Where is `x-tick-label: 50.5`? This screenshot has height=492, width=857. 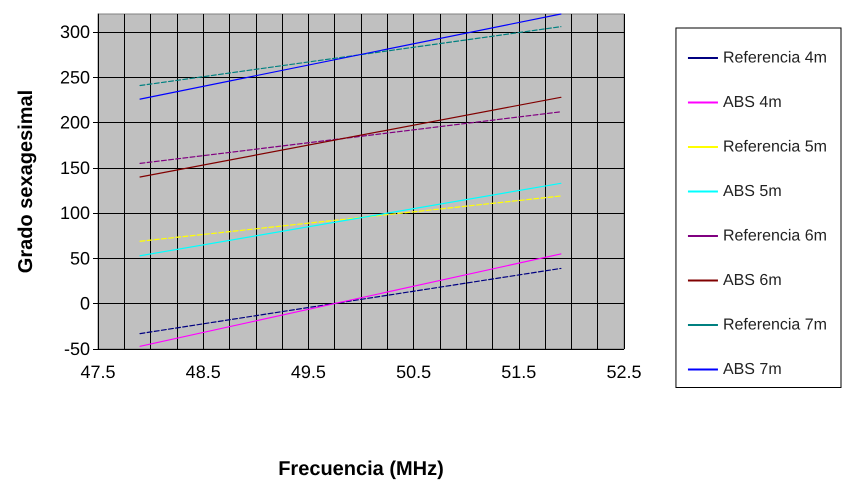
x-tick-label: 50.5 is located at coordinates (414, 372).